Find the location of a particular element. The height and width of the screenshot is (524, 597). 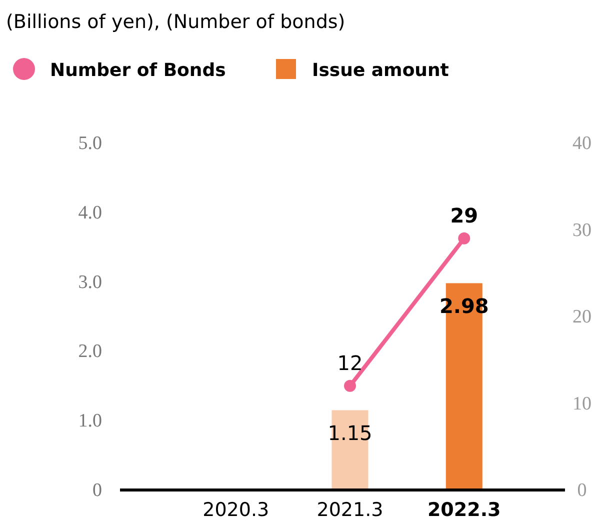

legend-label: Issue amount is located at coordinates (381, 70).